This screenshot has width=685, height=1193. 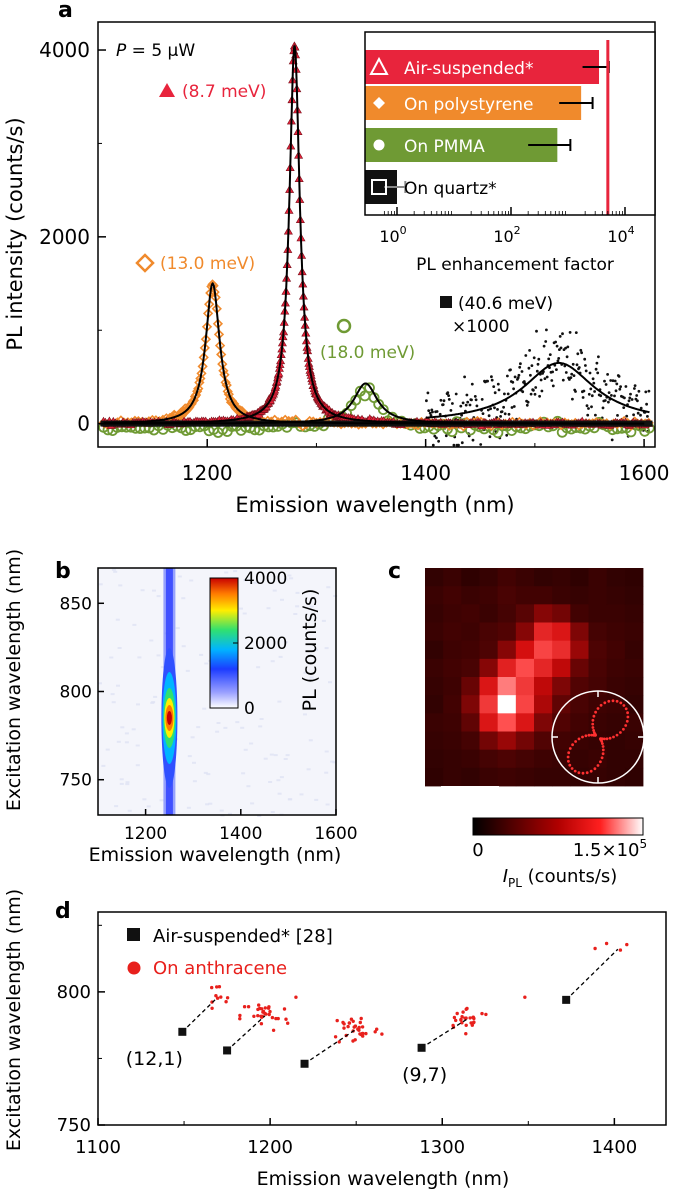 What do you see at coordinates (207, 473) in the screenshot?
I see `panel-a-xtick-label: 1200` at bounding box center [207, 473].